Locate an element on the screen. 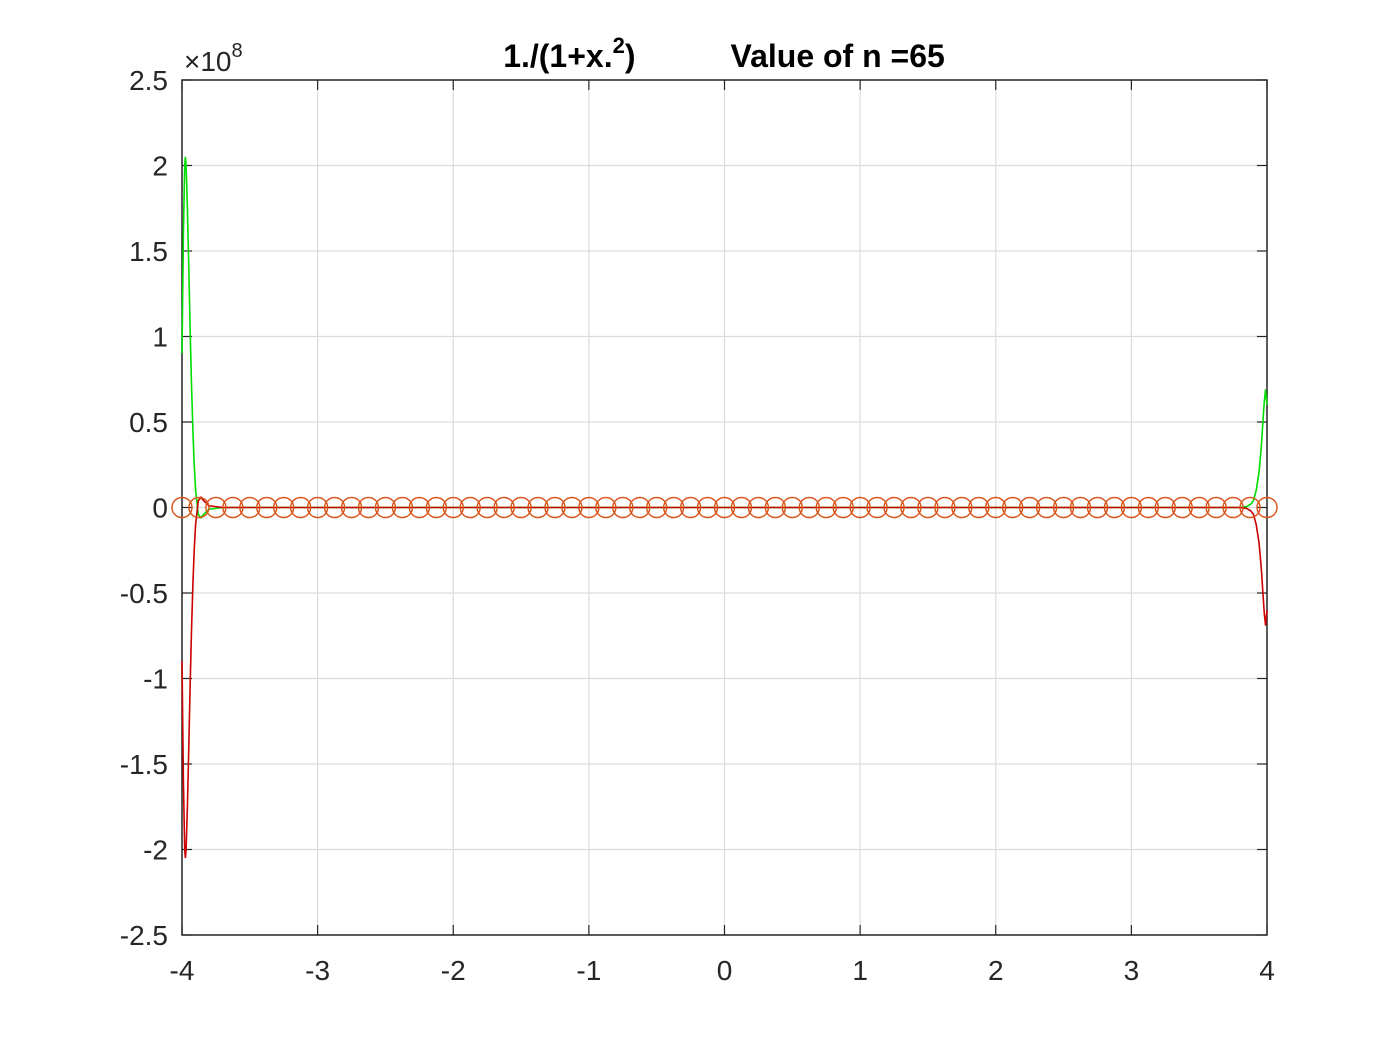 The image size is (1400, 1050). x-tick-label: -4 is located at coordinates (182, 970).